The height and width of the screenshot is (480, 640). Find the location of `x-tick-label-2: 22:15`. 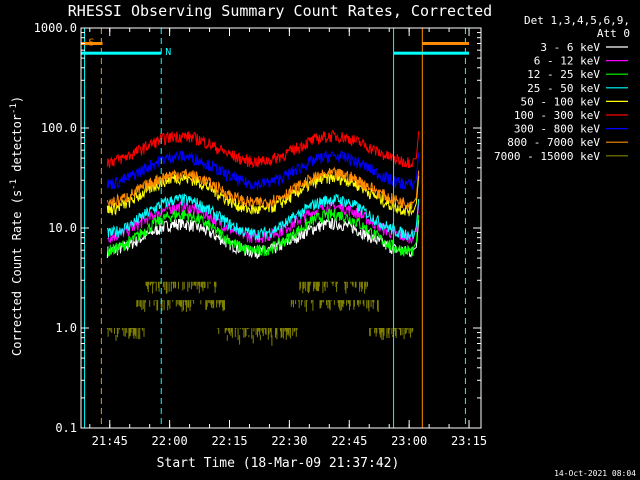

x-tick-label-2: 22:15 is located at coordinates (229, 441).